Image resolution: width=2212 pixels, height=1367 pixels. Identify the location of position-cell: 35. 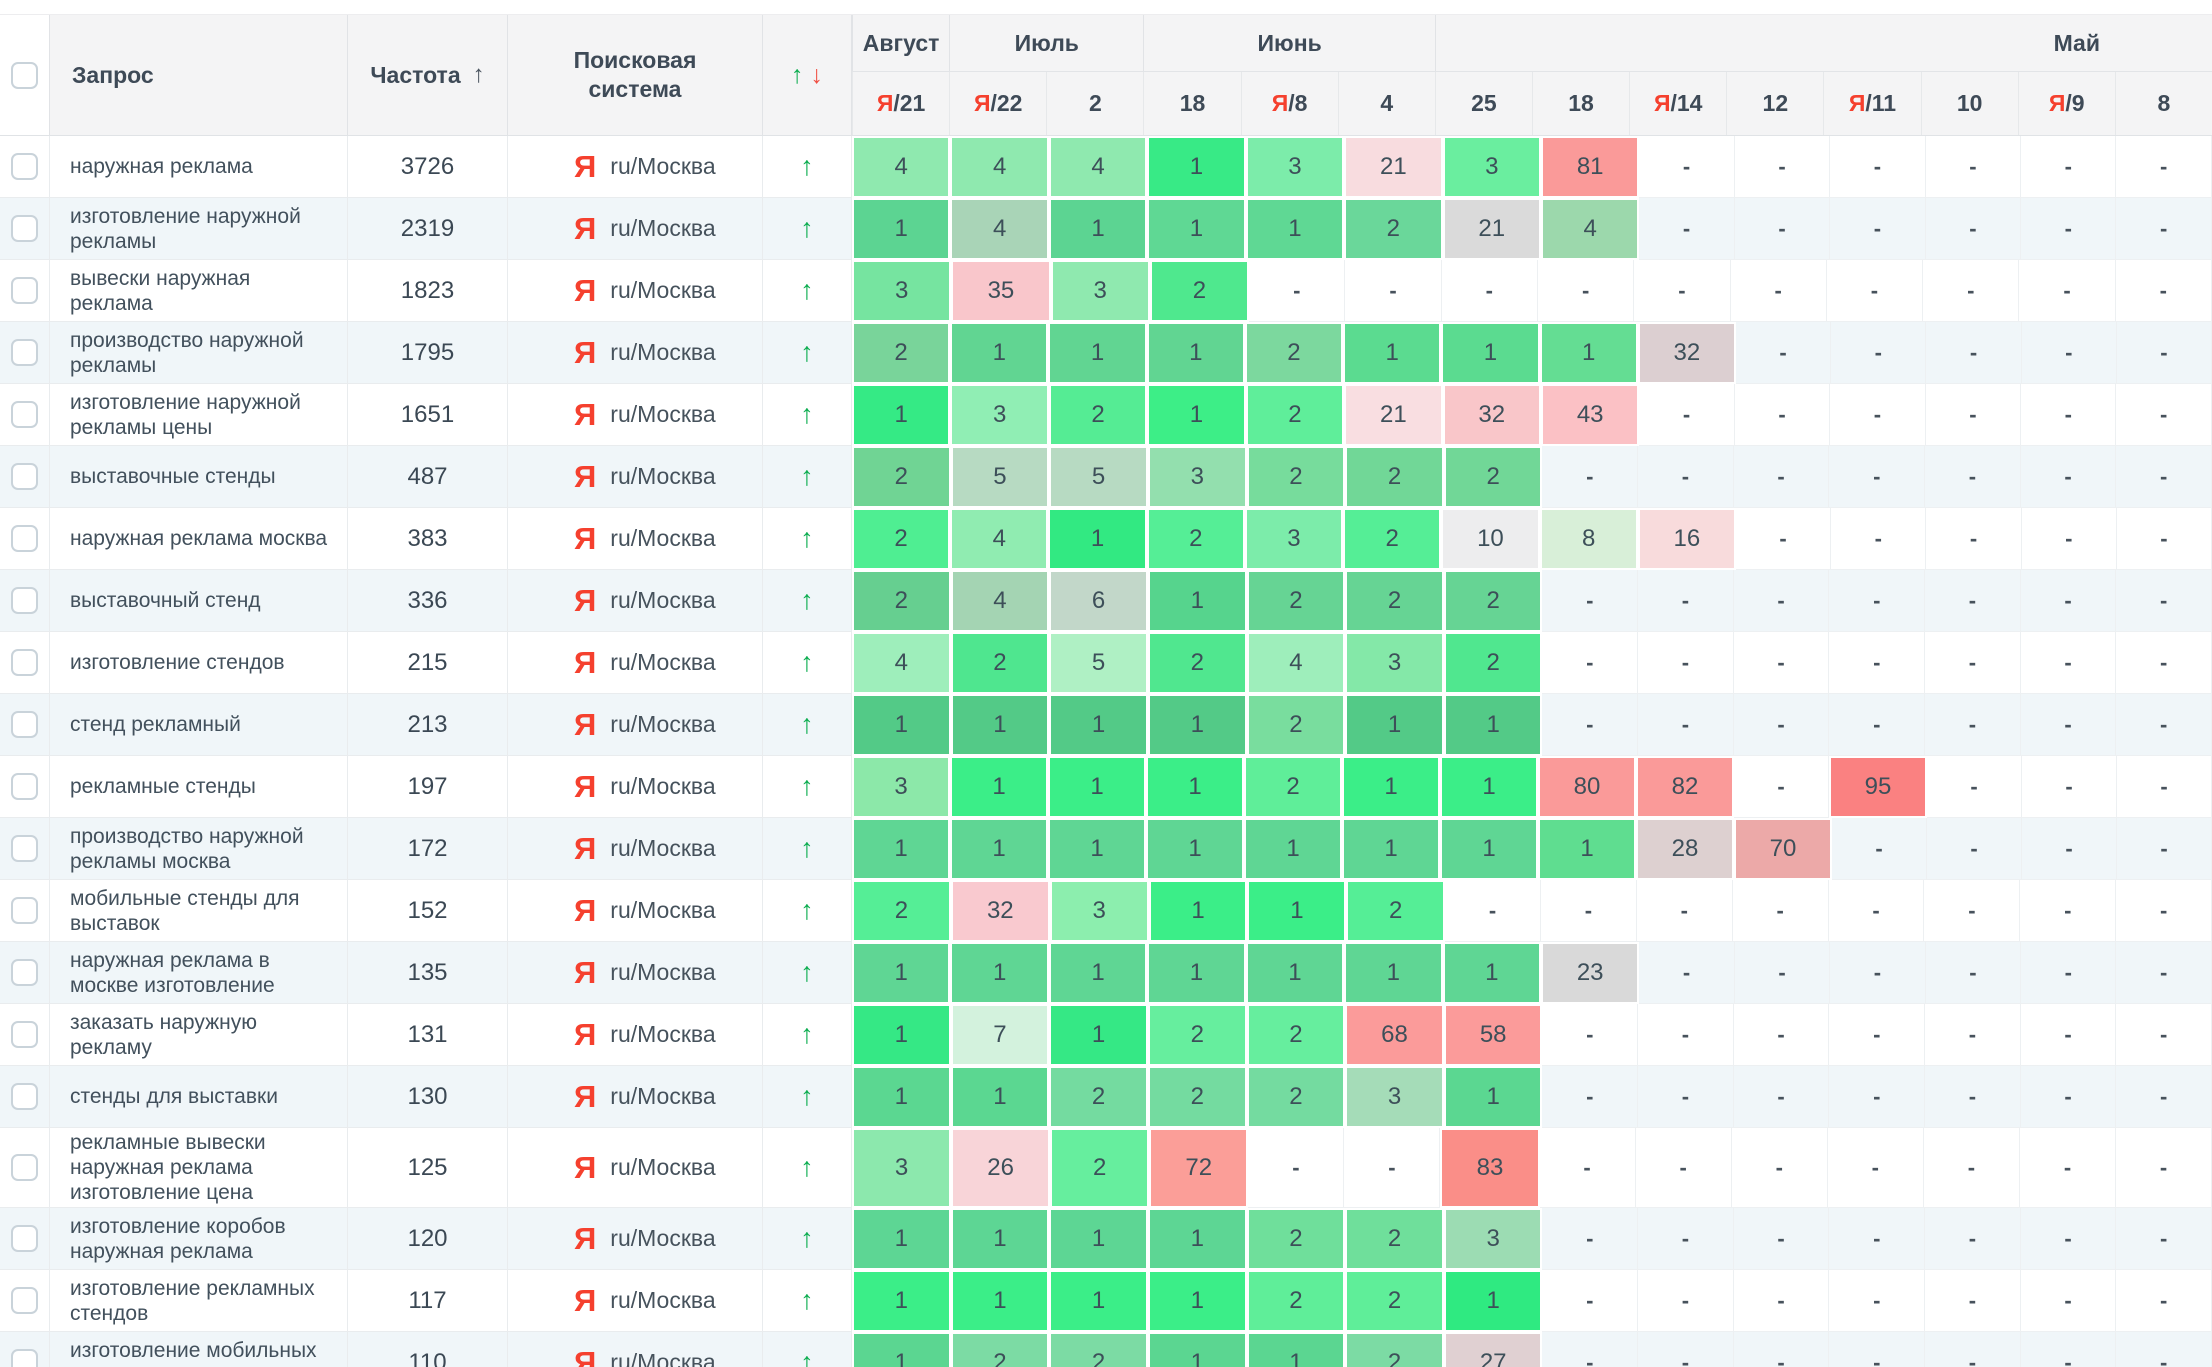
(1001, 291).